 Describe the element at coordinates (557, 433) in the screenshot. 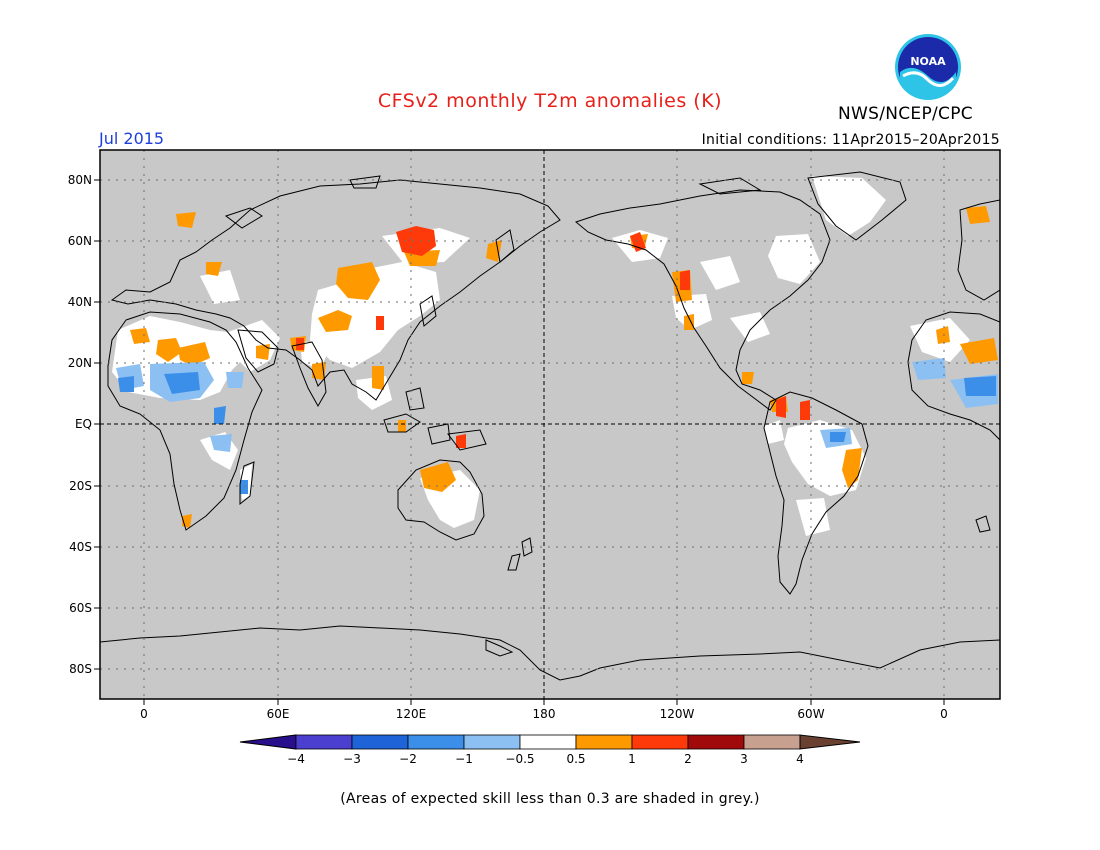

I see `strong-cool-regions` at that location.